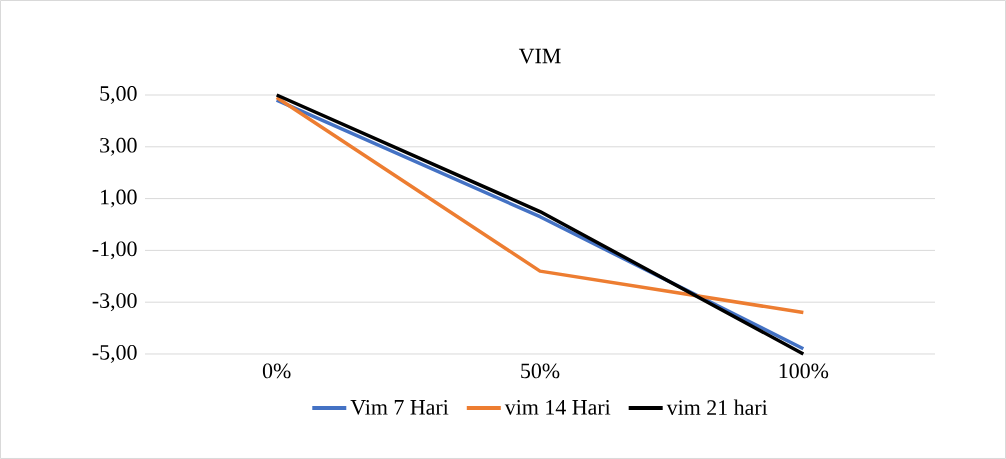 This screenshot has height=459, width=1006. What do you see at coordinates (114, 302) in the screenshot?
I see `y-tick-label: -3,00` at bounding box center [114, 302].